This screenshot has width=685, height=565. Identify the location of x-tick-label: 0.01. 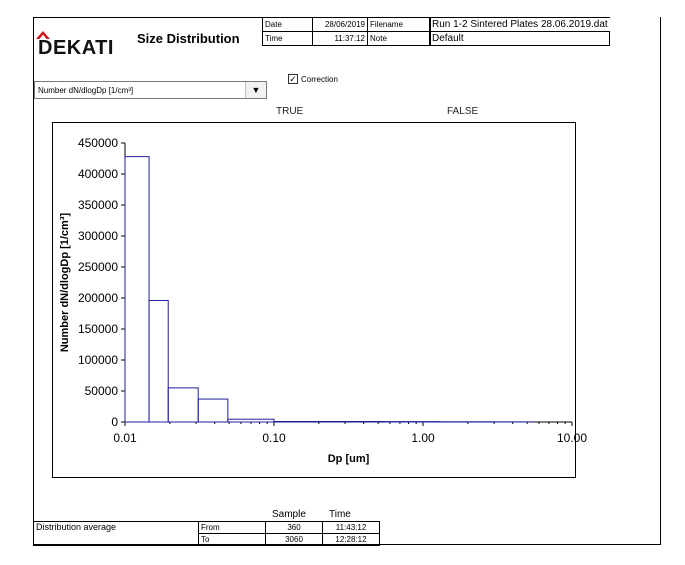
(125, 438).